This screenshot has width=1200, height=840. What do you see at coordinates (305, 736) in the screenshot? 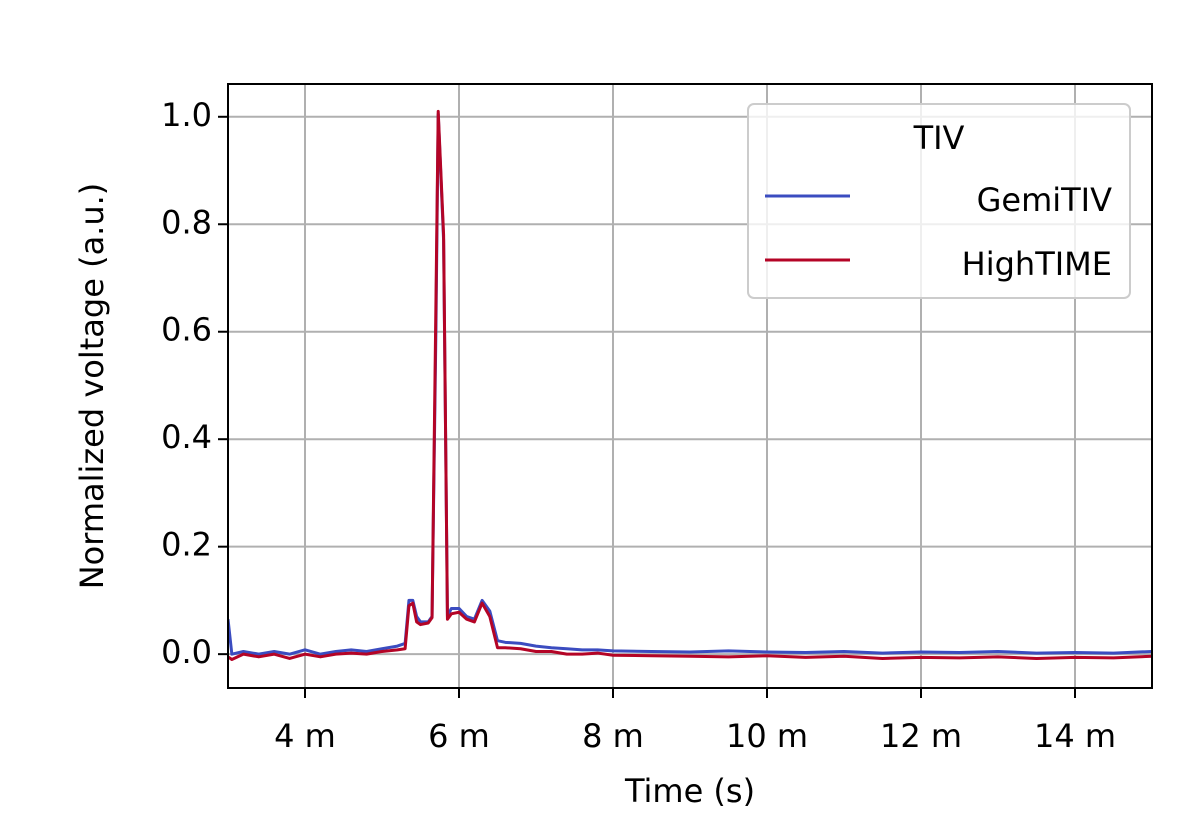
I see `x-tick-label: 4 m` at bounding box center [305, 736].